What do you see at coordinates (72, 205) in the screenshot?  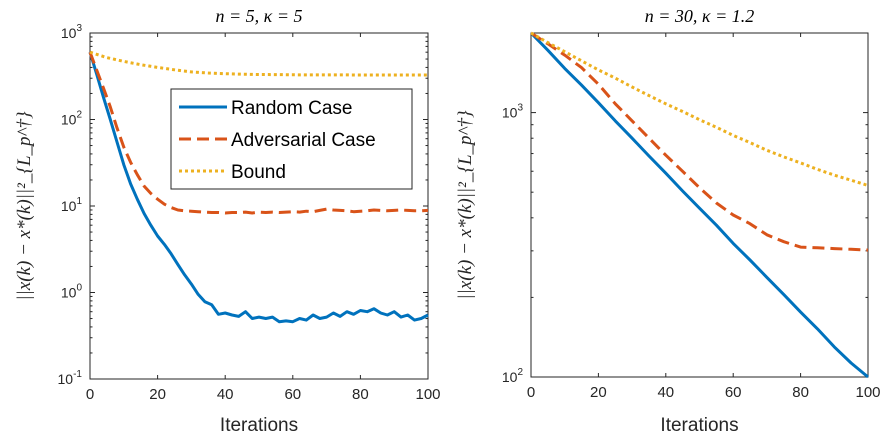 I see `y-tick-label: 10¹` at bounding box center [72, 205].